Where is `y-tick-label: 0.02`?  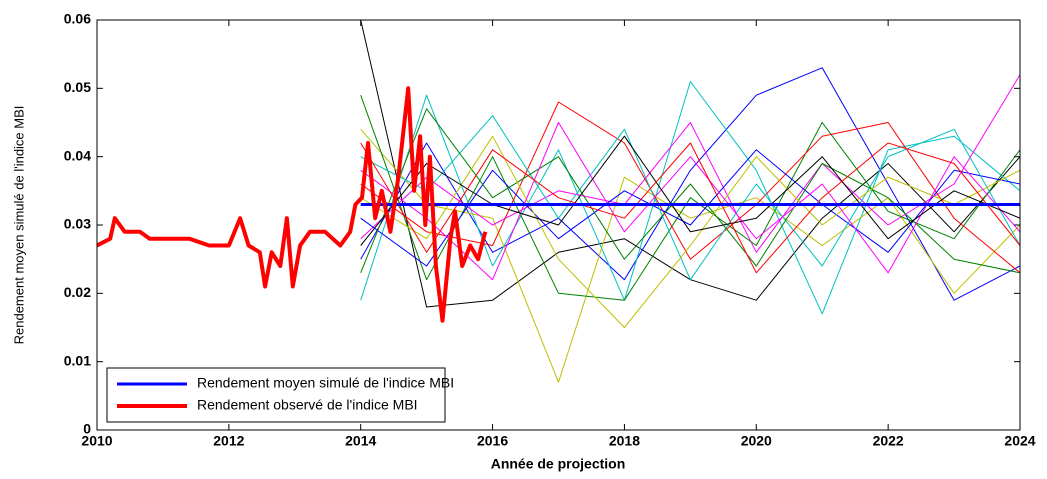 y-tick-label: 0.02 is located at coordinates (77, 292).